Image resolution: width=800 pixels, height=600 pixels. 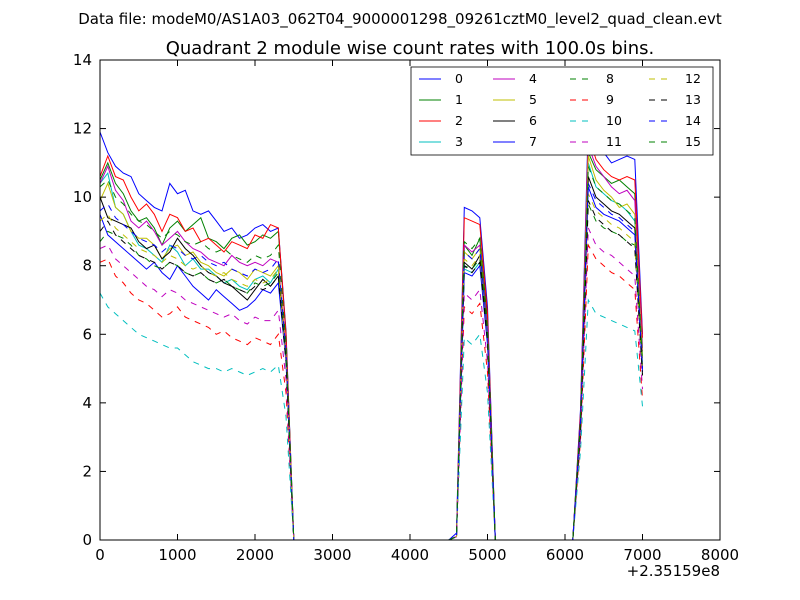 What do you see at coordinates (720, 555) in the screenshot?
I see `x-tick-label: 8000` at bounding box center [720, 555].